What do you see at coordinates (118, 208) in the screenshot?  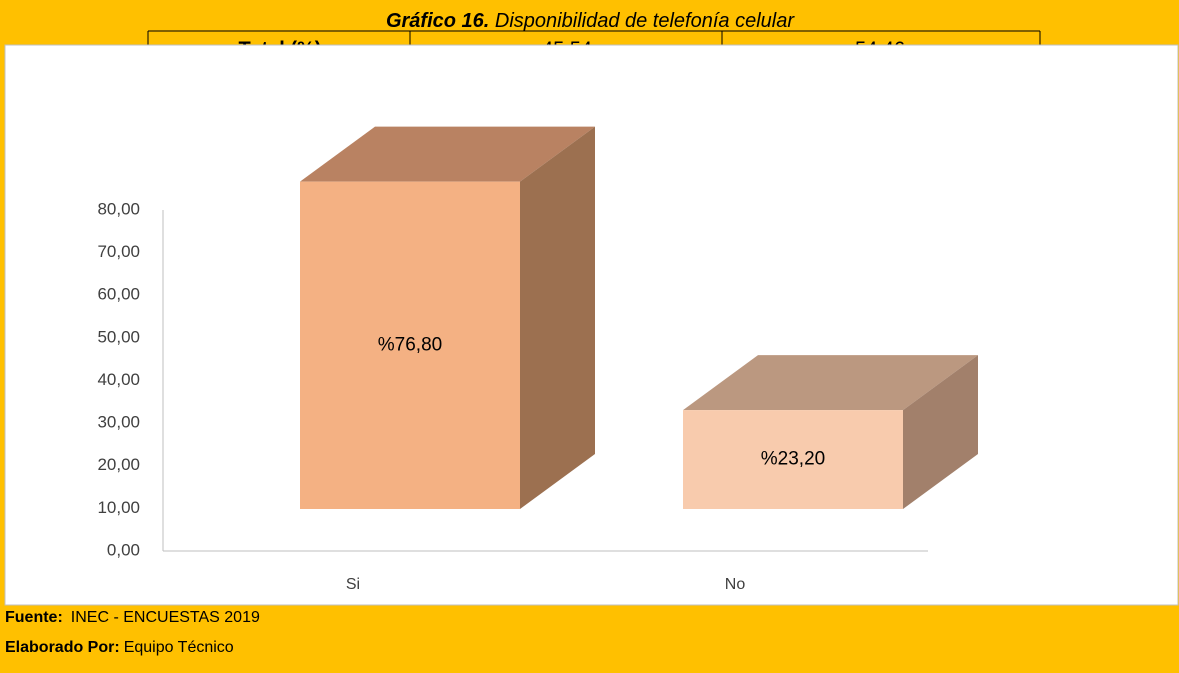 I see `y-tick-label: 80,00` at bounding box center [118, 208].